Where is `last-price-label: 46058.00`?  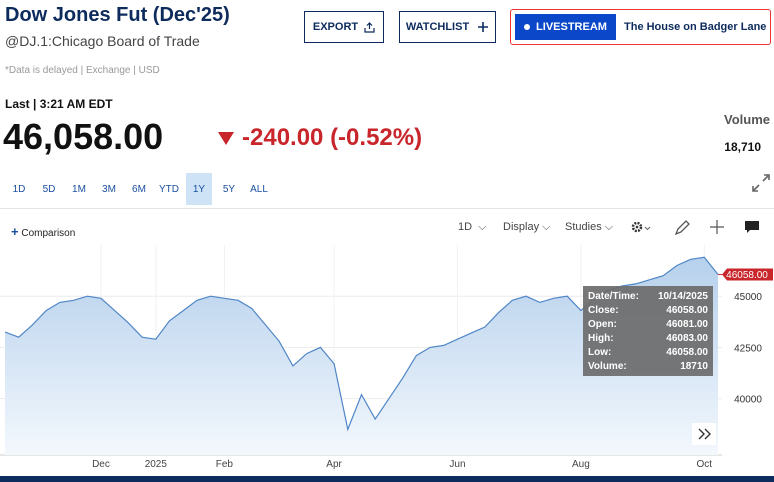 last-price-label: 46058.00 is located at coordinates (747, 275).